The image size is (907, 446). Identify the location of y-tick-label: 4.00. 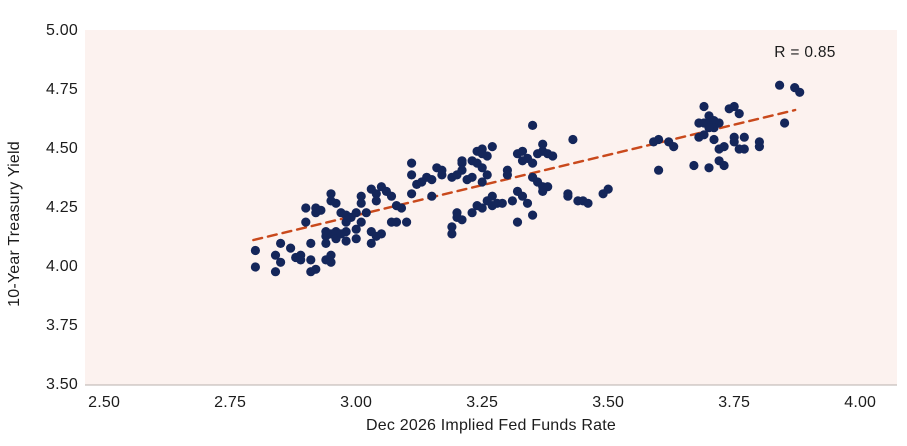
(62, 266).